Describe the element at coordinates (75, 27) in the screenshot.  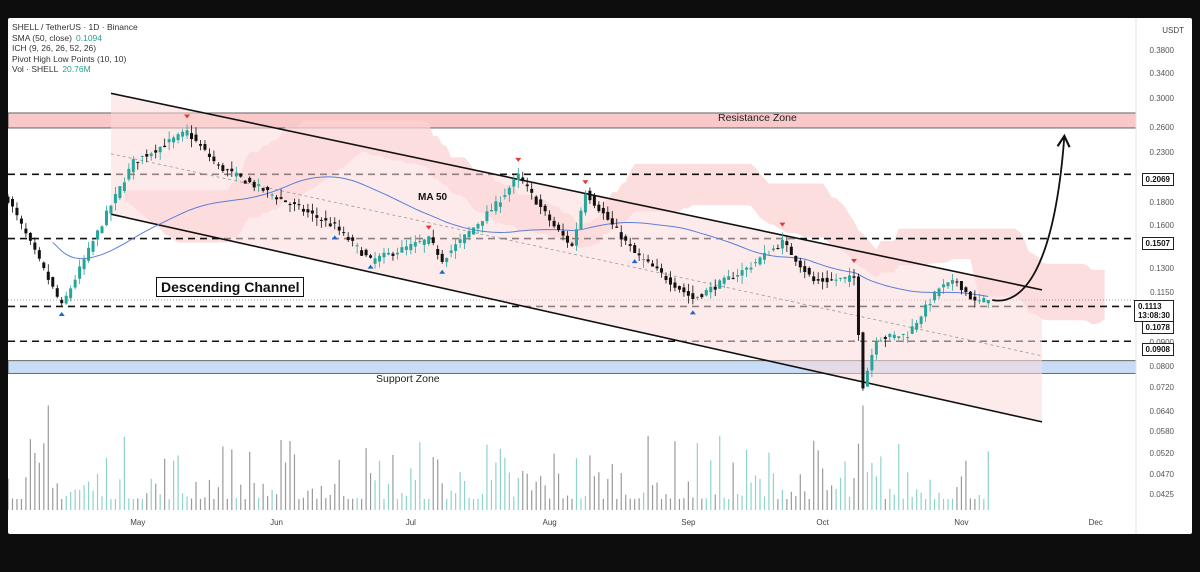
I see `legend-symbol: SHELL / TetherUS · 1D · Binance` at that location.